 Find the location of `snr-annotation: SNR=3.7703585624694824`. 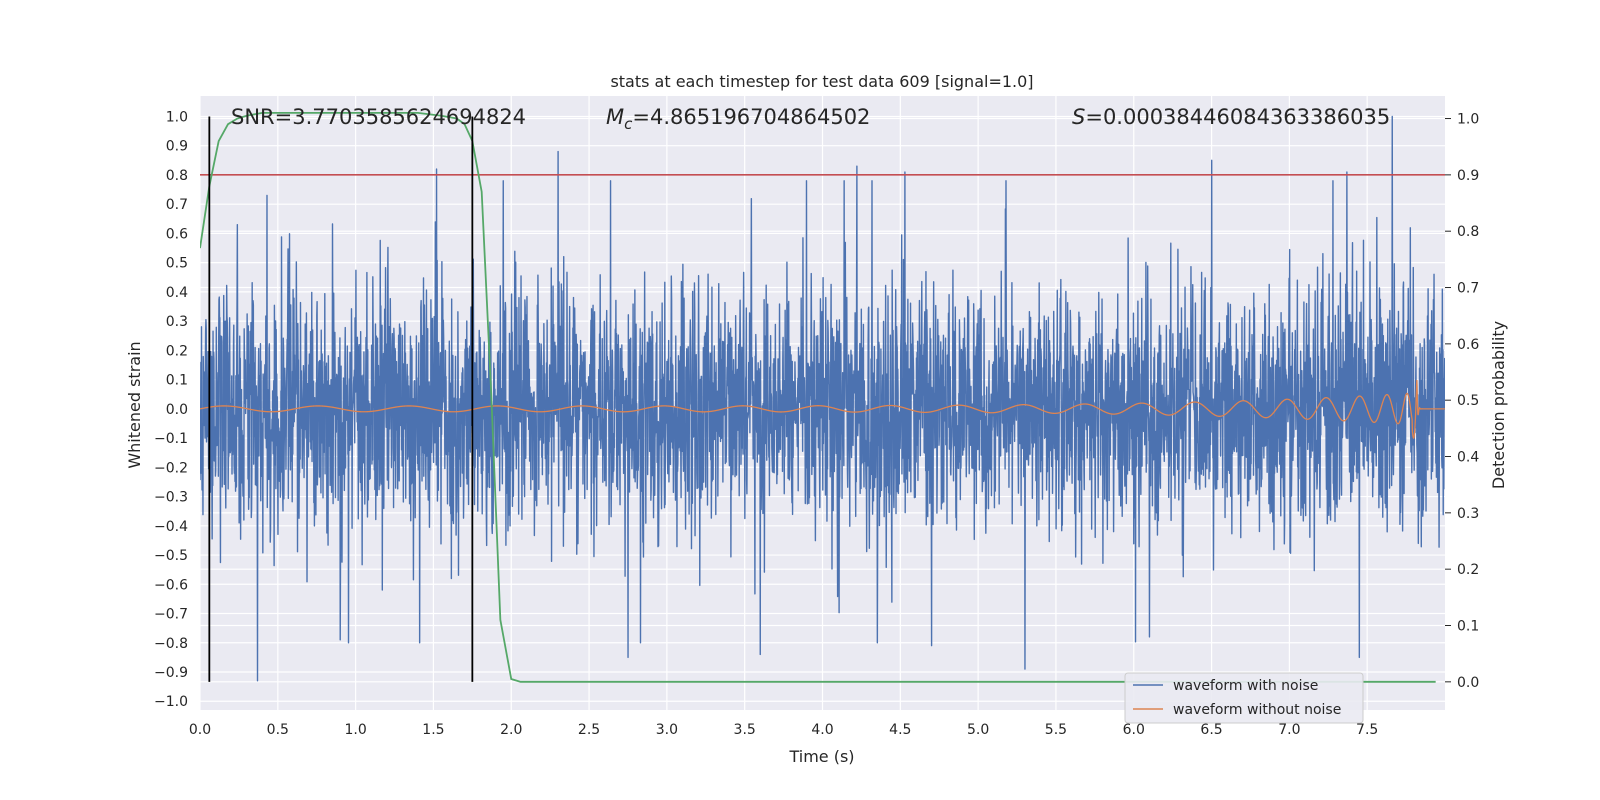

snr-annotation: SNR=3.7703585624694824 is located at coordinates (378, 117).